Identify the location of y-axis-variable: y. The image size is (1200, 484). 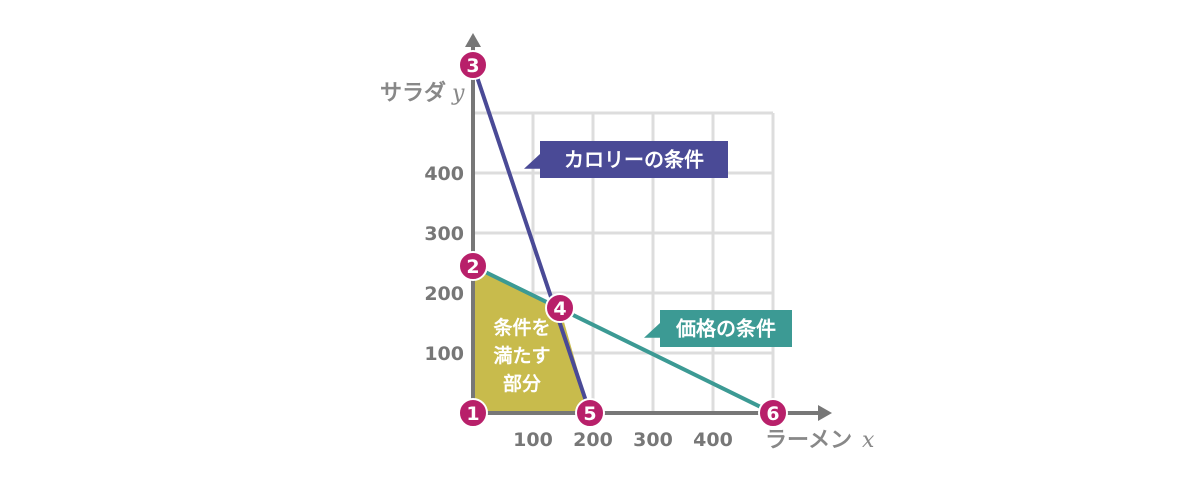
(458, 93).